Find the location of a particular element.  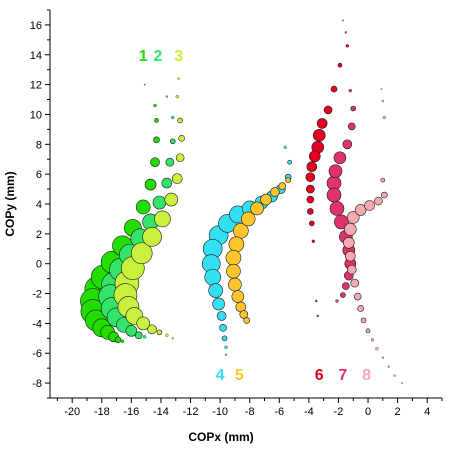

series-label-1: 1 is located at coordinates (143, 56).